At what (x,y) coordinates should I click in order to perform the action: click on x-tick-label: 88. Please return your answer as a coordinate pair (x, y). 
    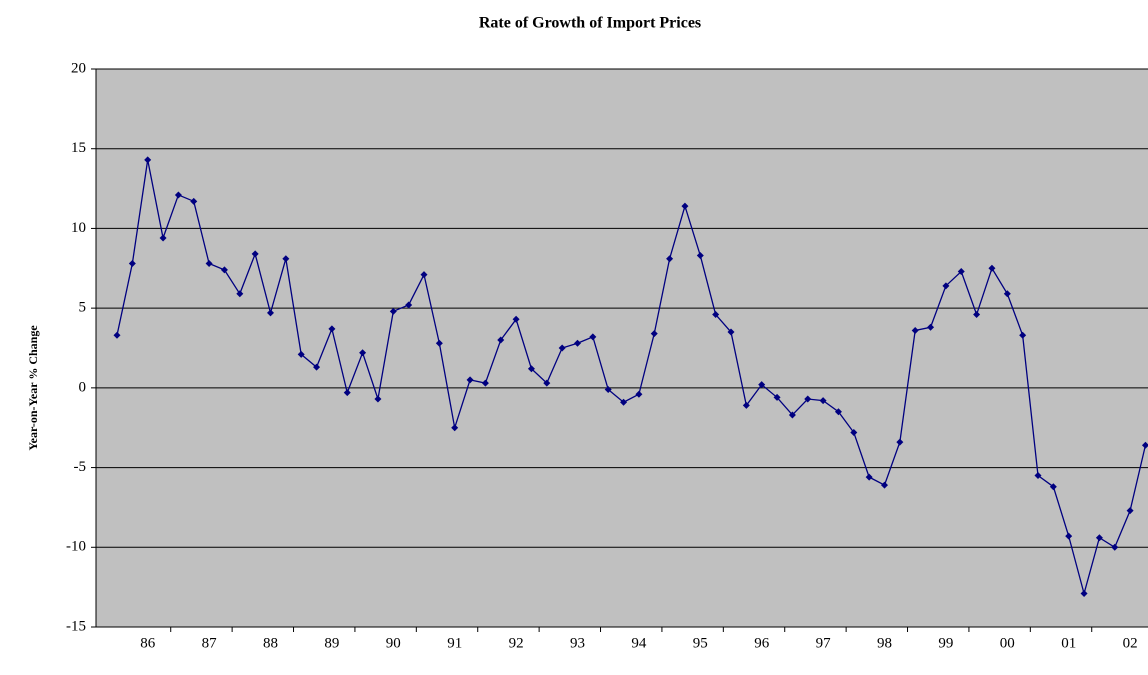
    Looking at the image, I should click on (270, 643).